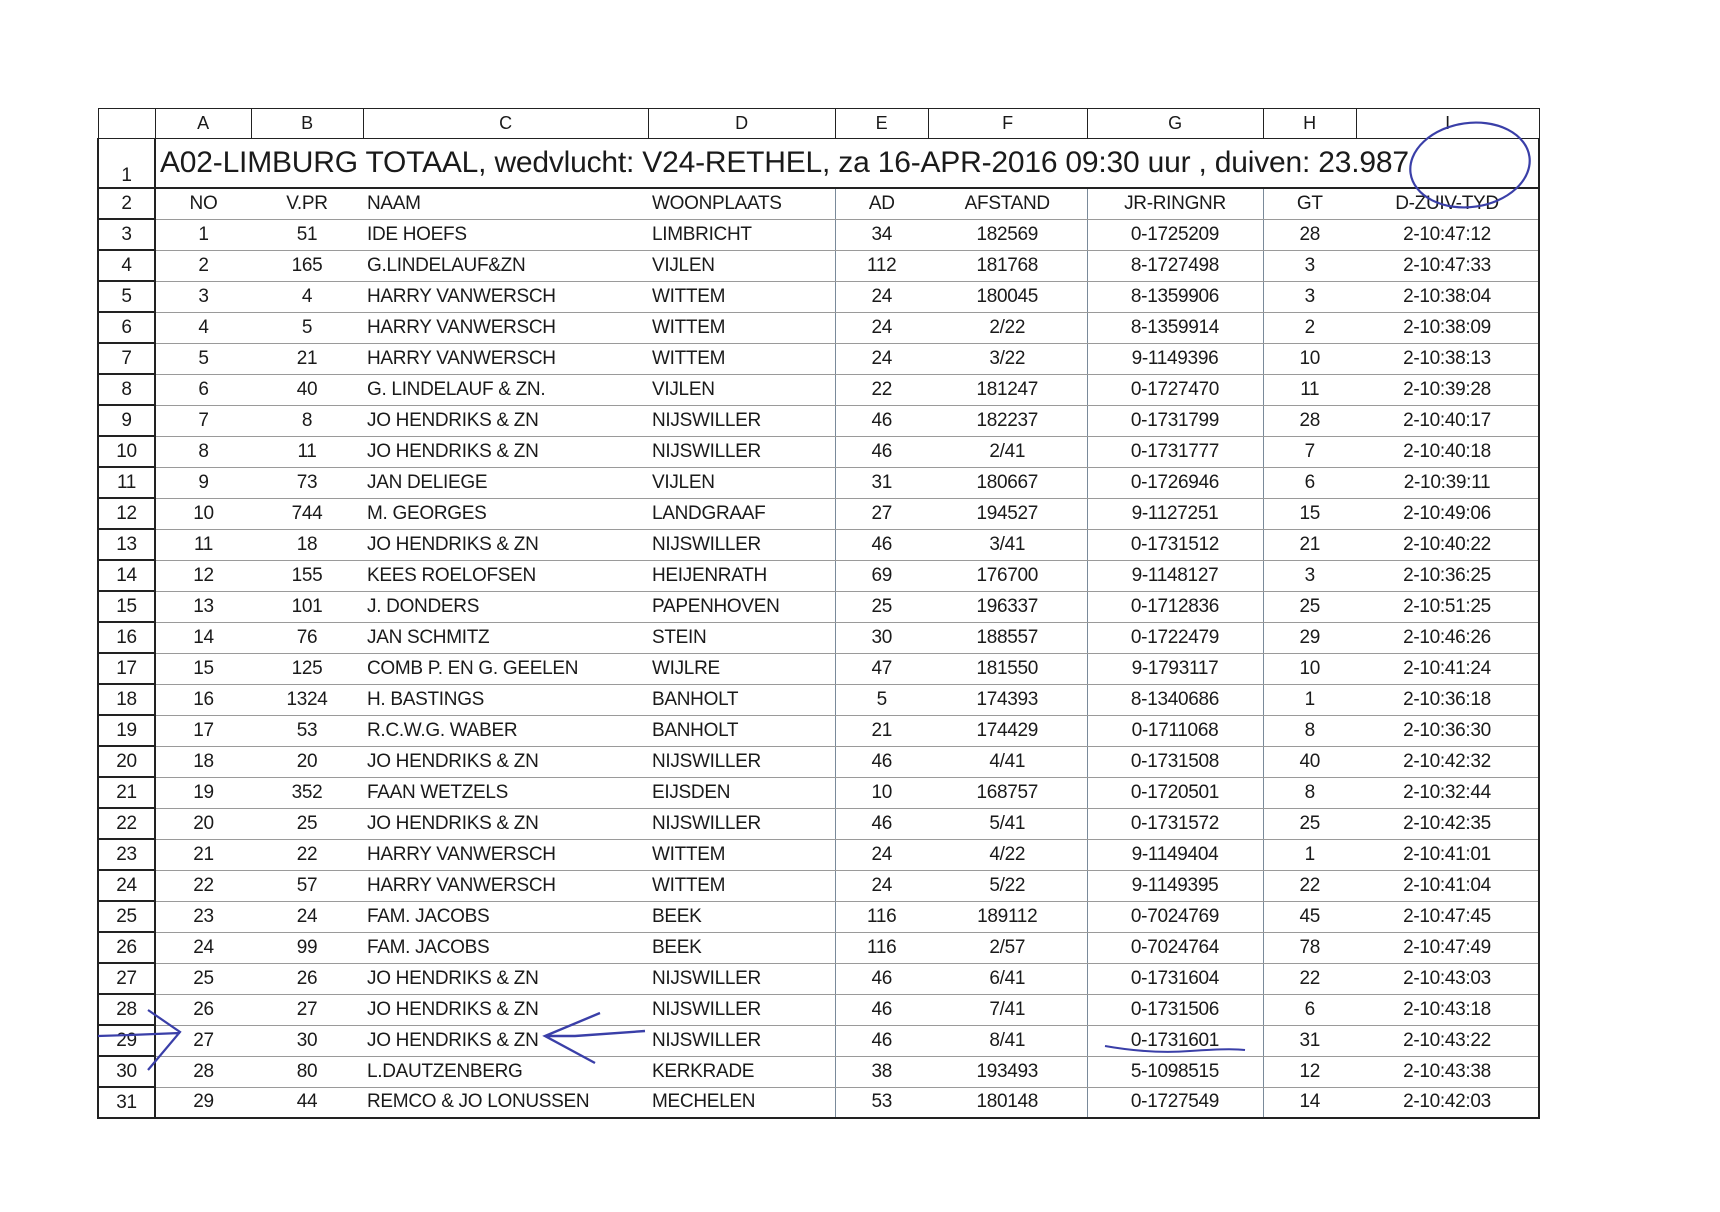  I want to click on cell-afstand: 176700, so click(1007, 576).